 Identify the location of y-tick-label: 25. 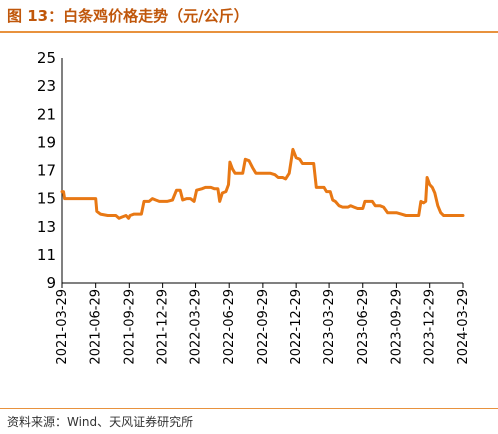
(46, 58).